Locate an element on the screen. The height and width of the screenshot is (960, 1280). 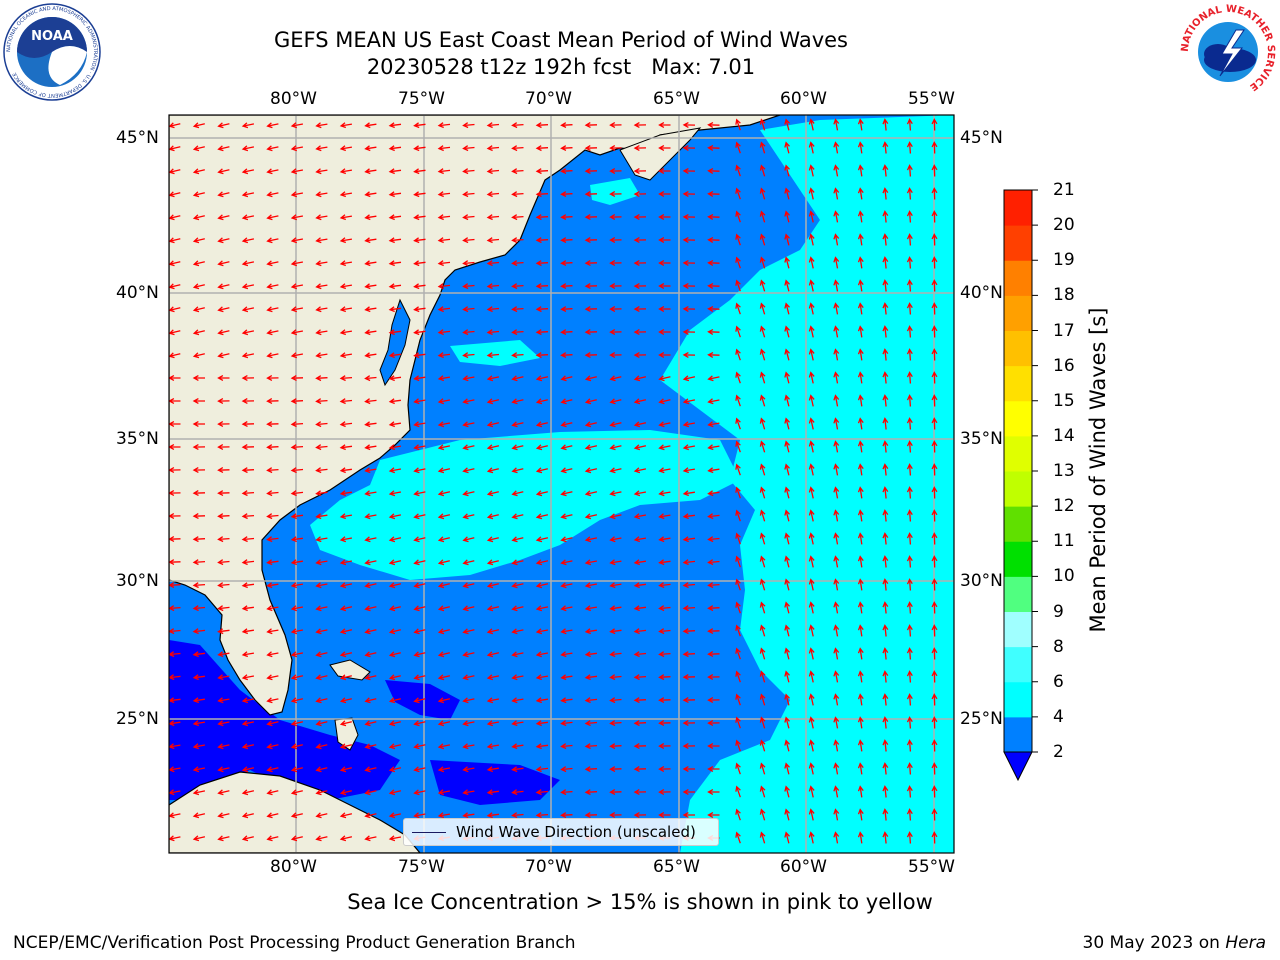
colorbar-title: Mean Period of Wind Waves [s] is located at coordinates (1098, 470).